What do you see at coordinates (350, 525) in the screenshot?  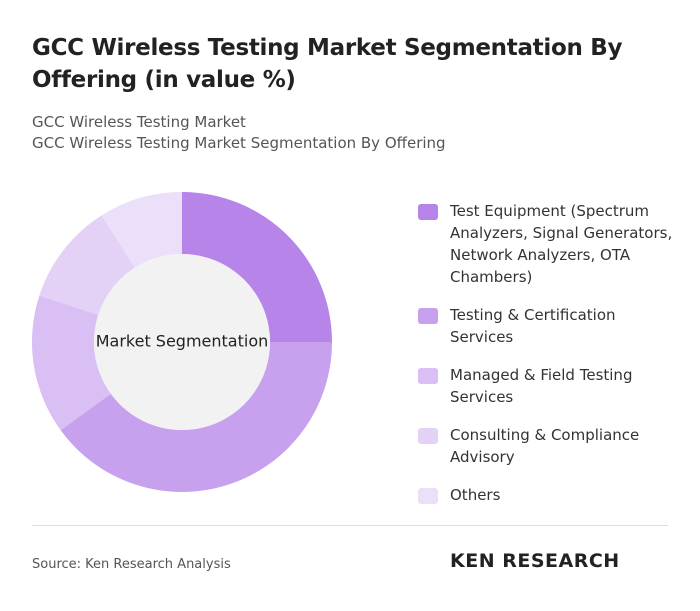 I see `divider` at bounding box center [350, 525].